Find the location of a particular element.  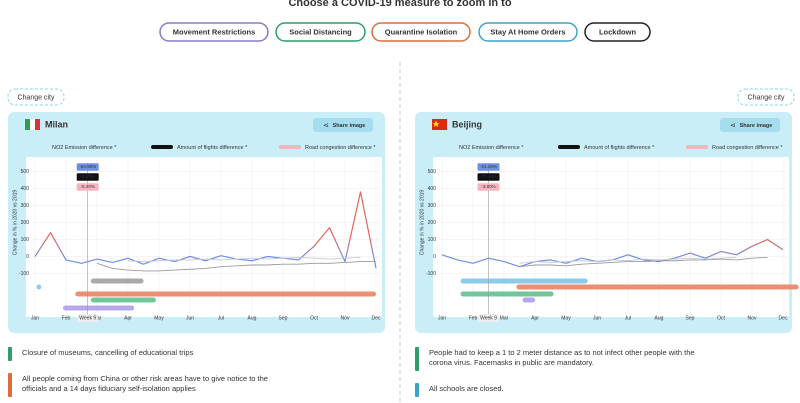

x-tick-label: Oct is located at coordinates (314, 318).